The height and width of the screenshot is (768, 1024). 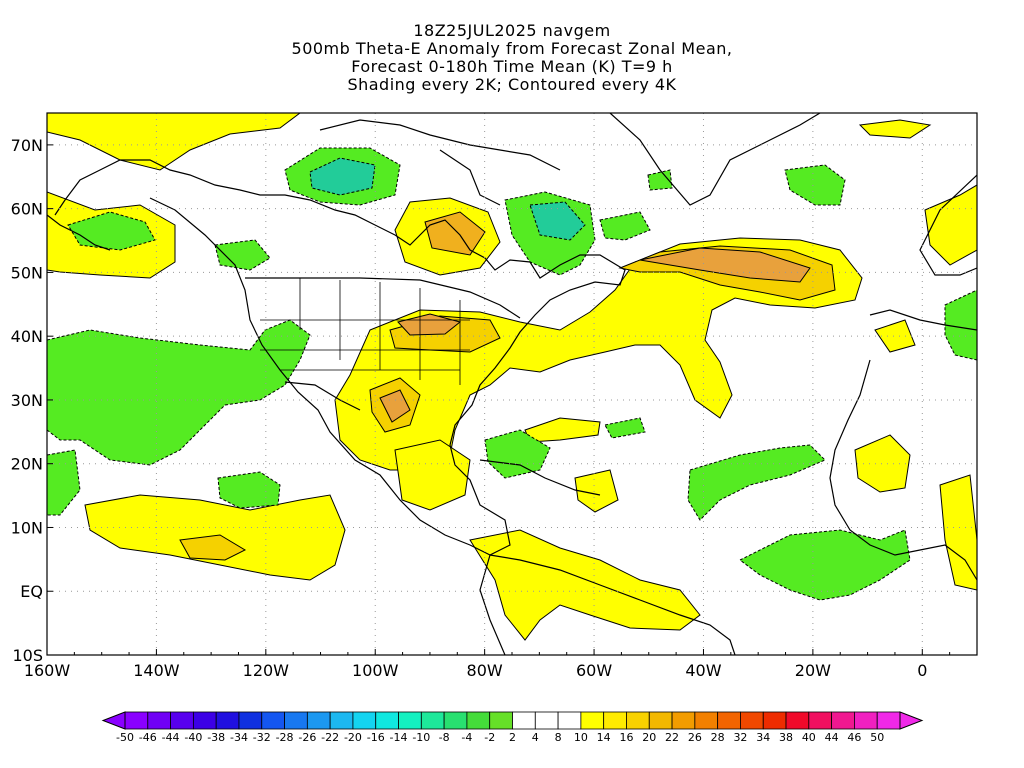 I want to click on colorbar-min-arrow, so click(x=113, y=720).